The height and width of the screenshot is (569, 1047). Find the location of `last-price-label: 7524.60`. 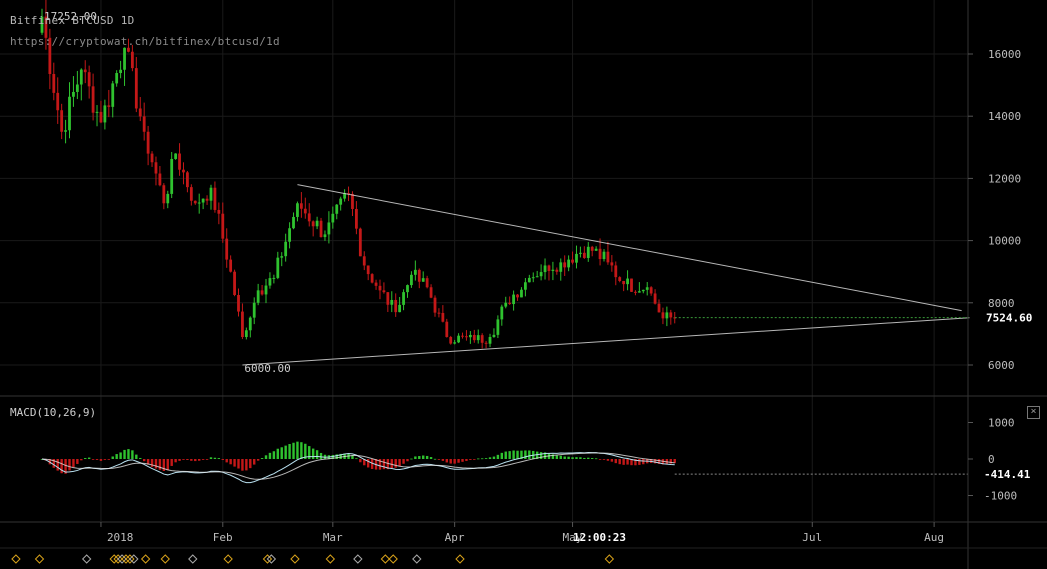

last-price-label: 7524.60 is located at coordinates (1009, 318).